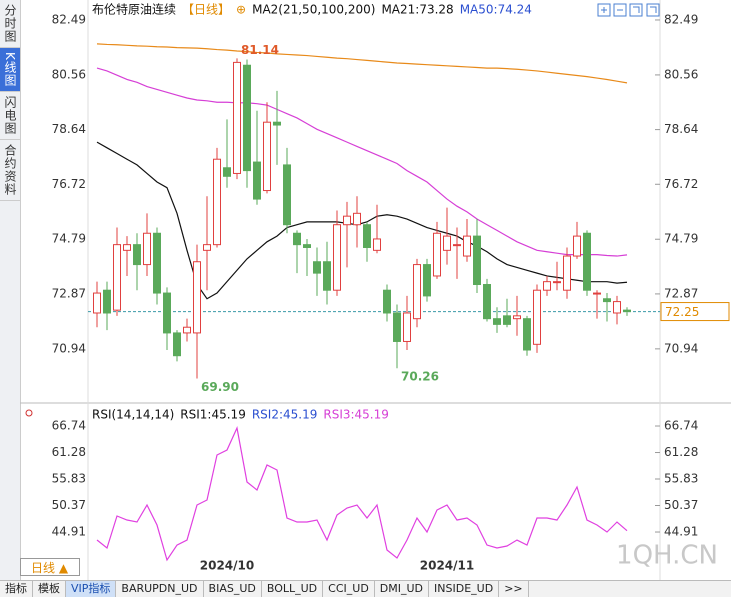  What do you see at coordinates (260, 50) in the screenshot?
I see `extreme-label: 81.14` at bounding box center [260, 50].